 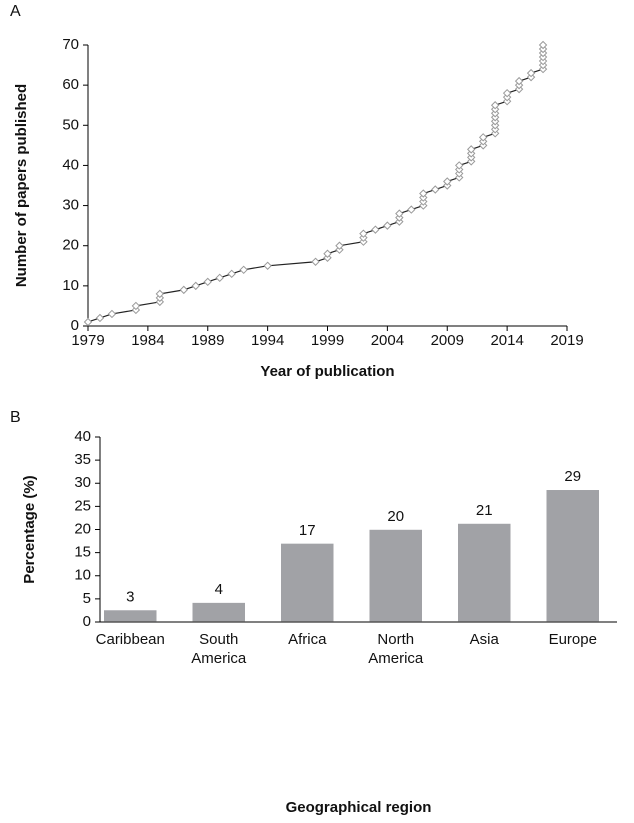 What do you see at coordinates (207, 340) in the screenshot?
I see `x-tick-label: 1989` at bounding box center [207, 340].